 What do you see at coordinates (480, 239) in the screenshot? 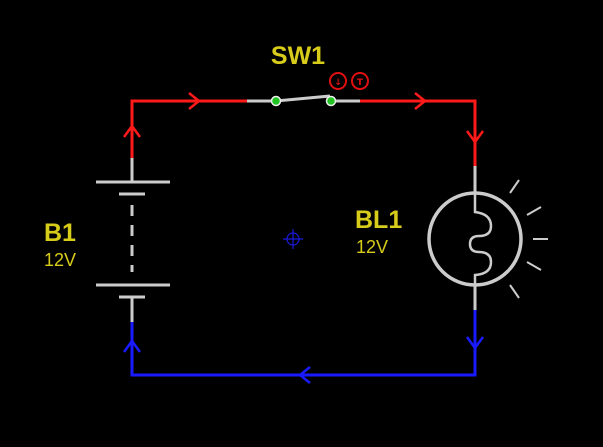
I see `bulb-filament` at bounding box center [480, 239].